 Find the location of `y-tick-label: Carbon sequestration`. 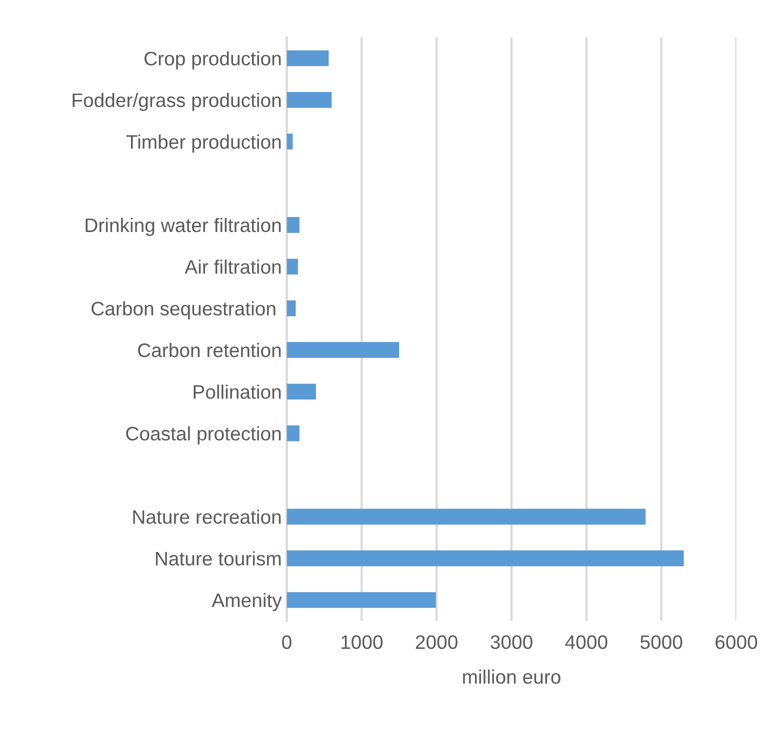

y-tick-label: Carbon sequestration is located at coordinates (184, 310).